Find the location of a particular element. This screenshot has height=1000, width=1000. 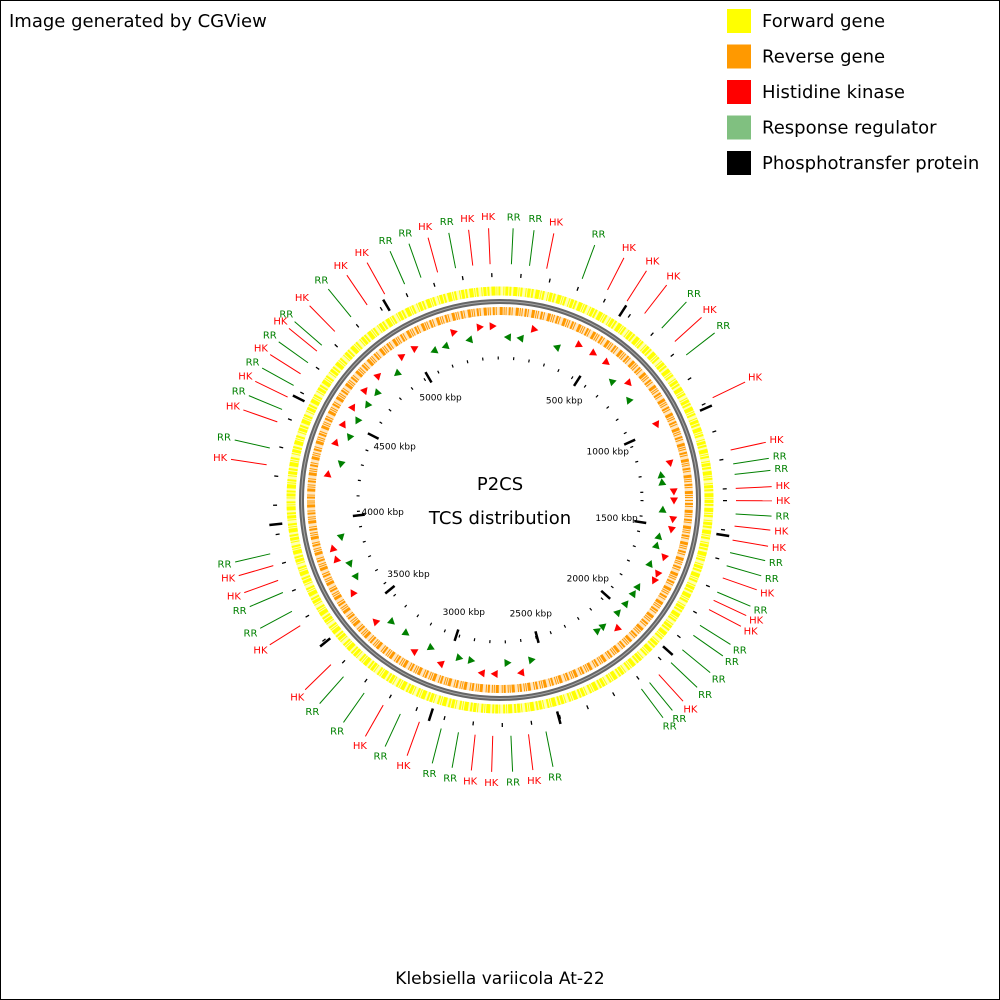

legend-label: Phosphotransfer protein is located at coordinates (870, 163).